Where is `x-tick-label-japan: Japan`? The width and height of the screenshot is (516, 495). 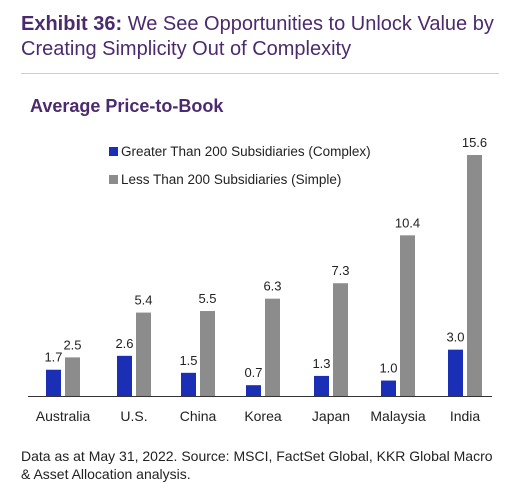
x-tick-label-japan: Japan is located at coordinates (331, 416).